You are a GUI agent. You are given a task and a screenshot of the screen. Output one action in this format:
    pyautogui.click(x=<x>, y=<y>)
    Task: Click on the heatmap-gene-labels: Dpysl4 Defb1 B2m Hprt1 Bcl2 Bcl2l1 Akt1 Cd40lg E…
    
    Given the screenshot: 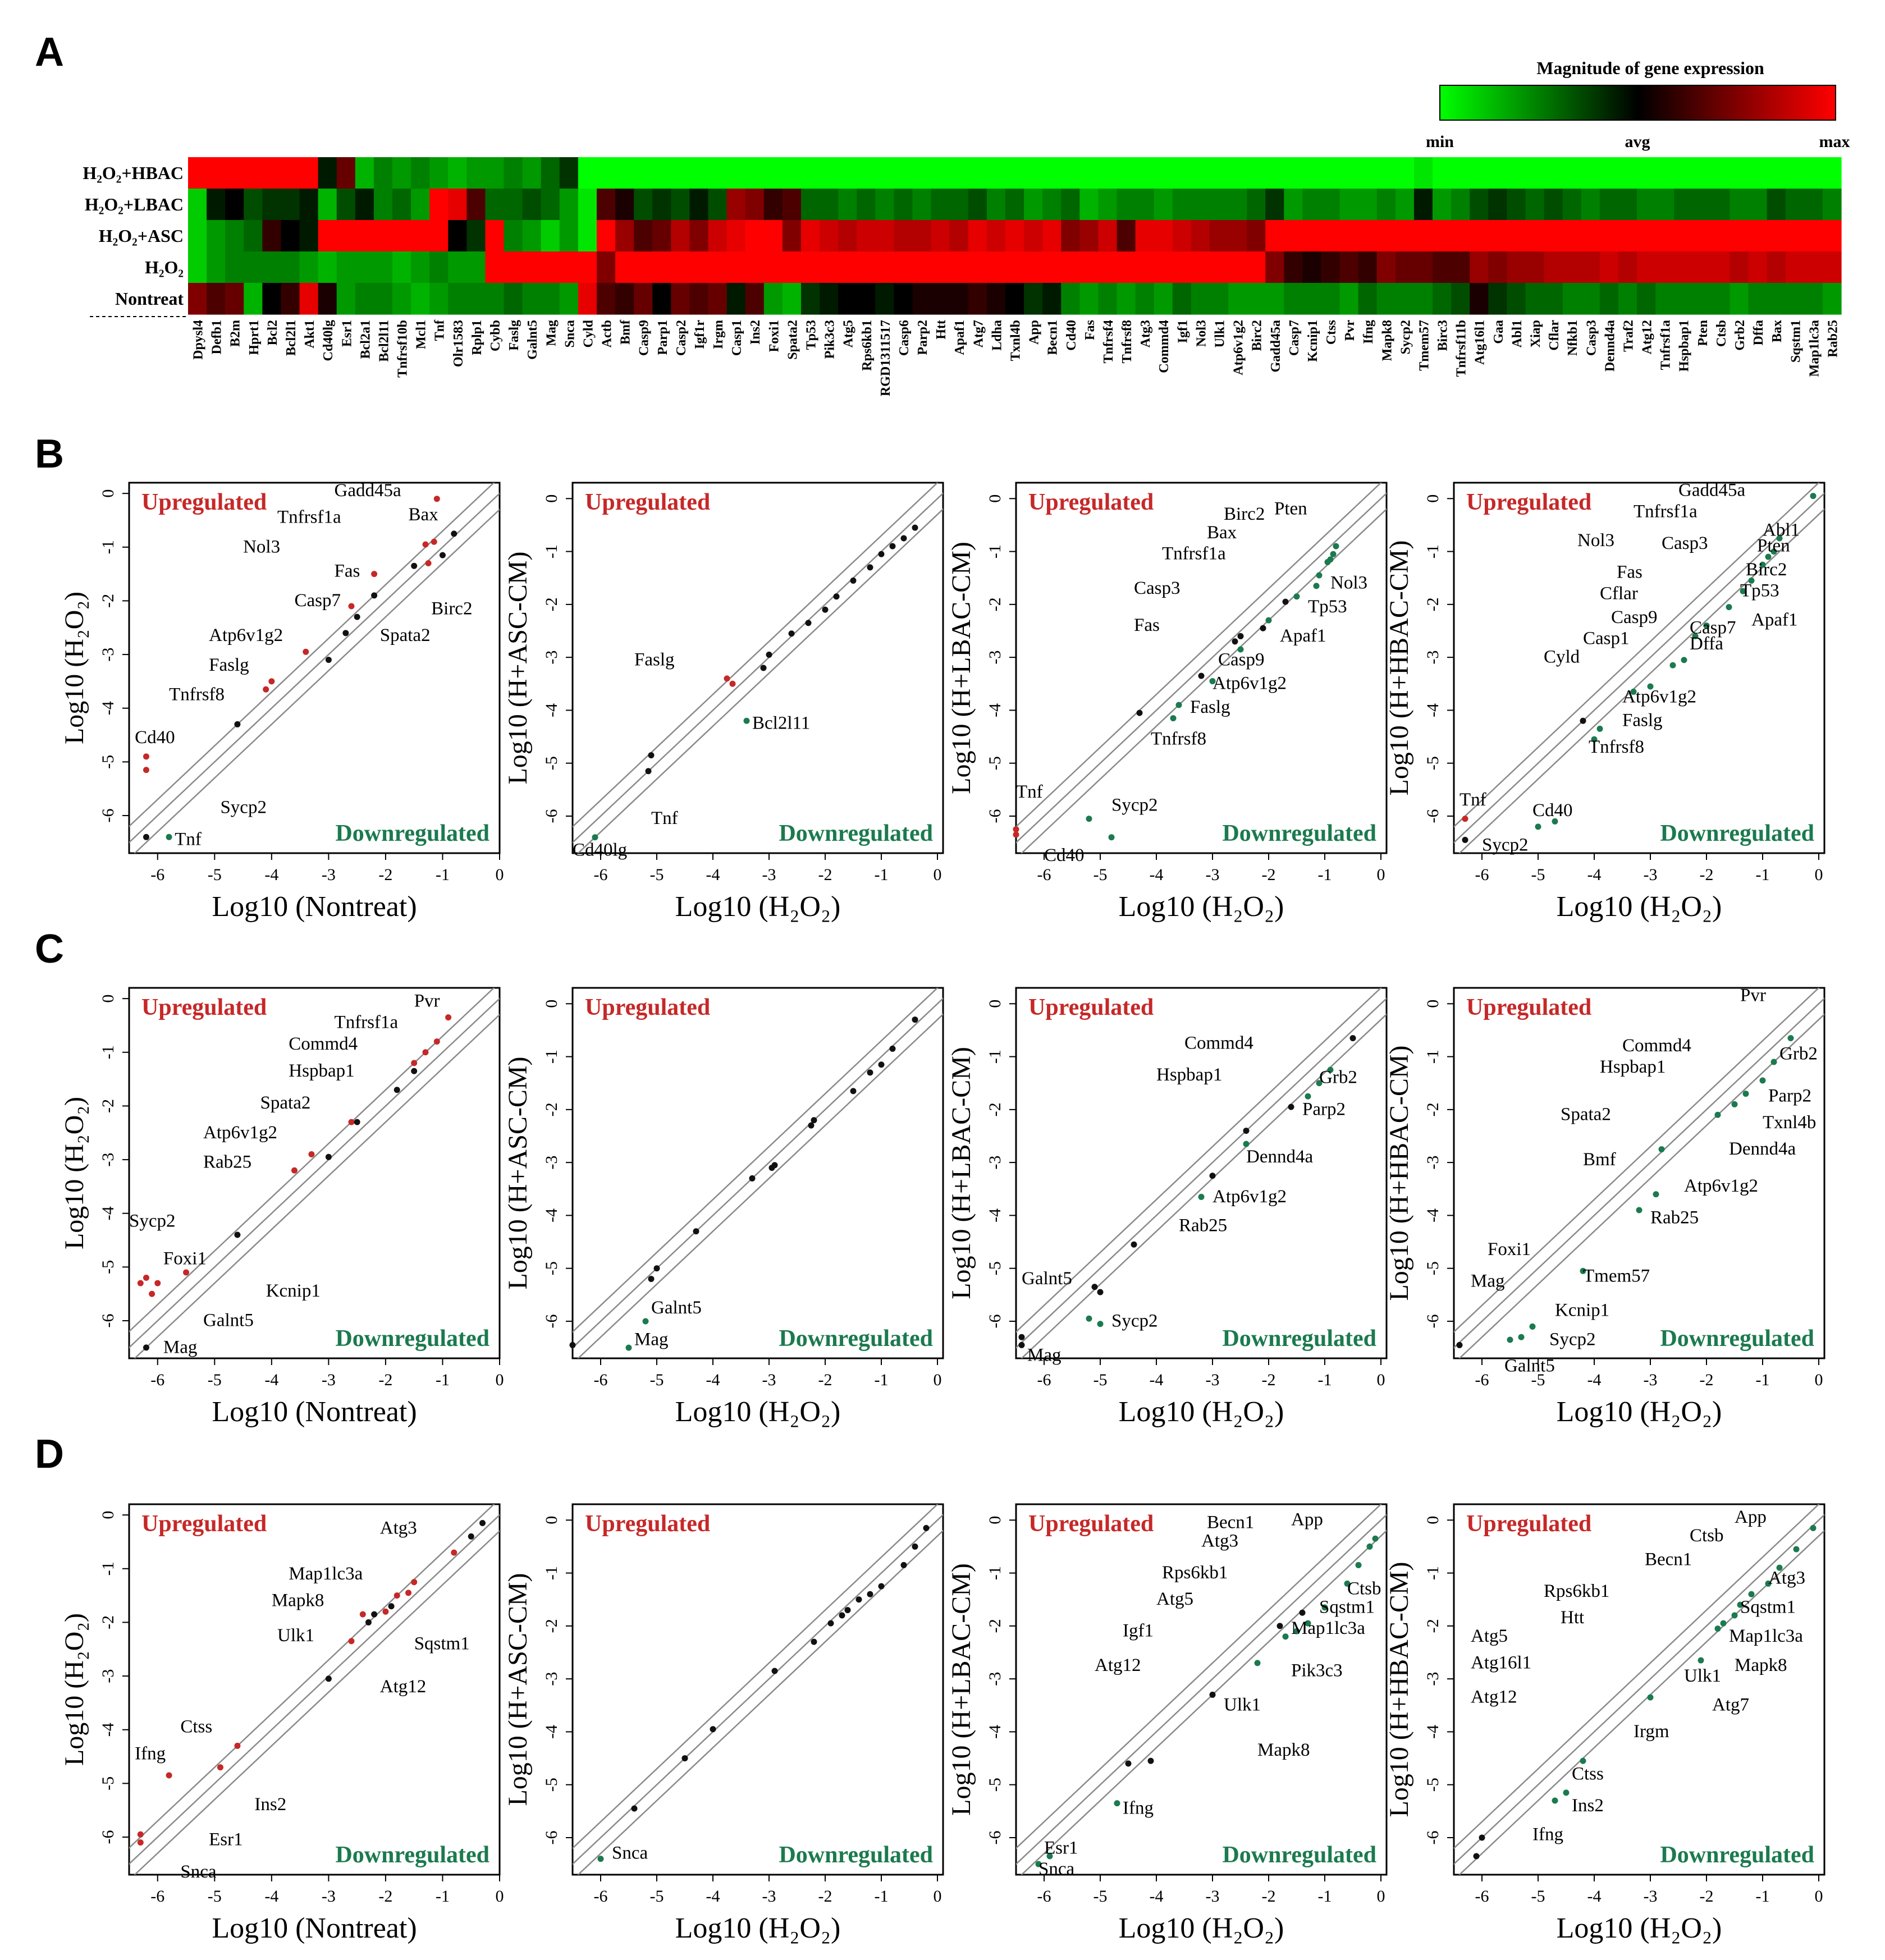 What is the action you would take?
    pyautogui.click(x=1016, y=358)
    